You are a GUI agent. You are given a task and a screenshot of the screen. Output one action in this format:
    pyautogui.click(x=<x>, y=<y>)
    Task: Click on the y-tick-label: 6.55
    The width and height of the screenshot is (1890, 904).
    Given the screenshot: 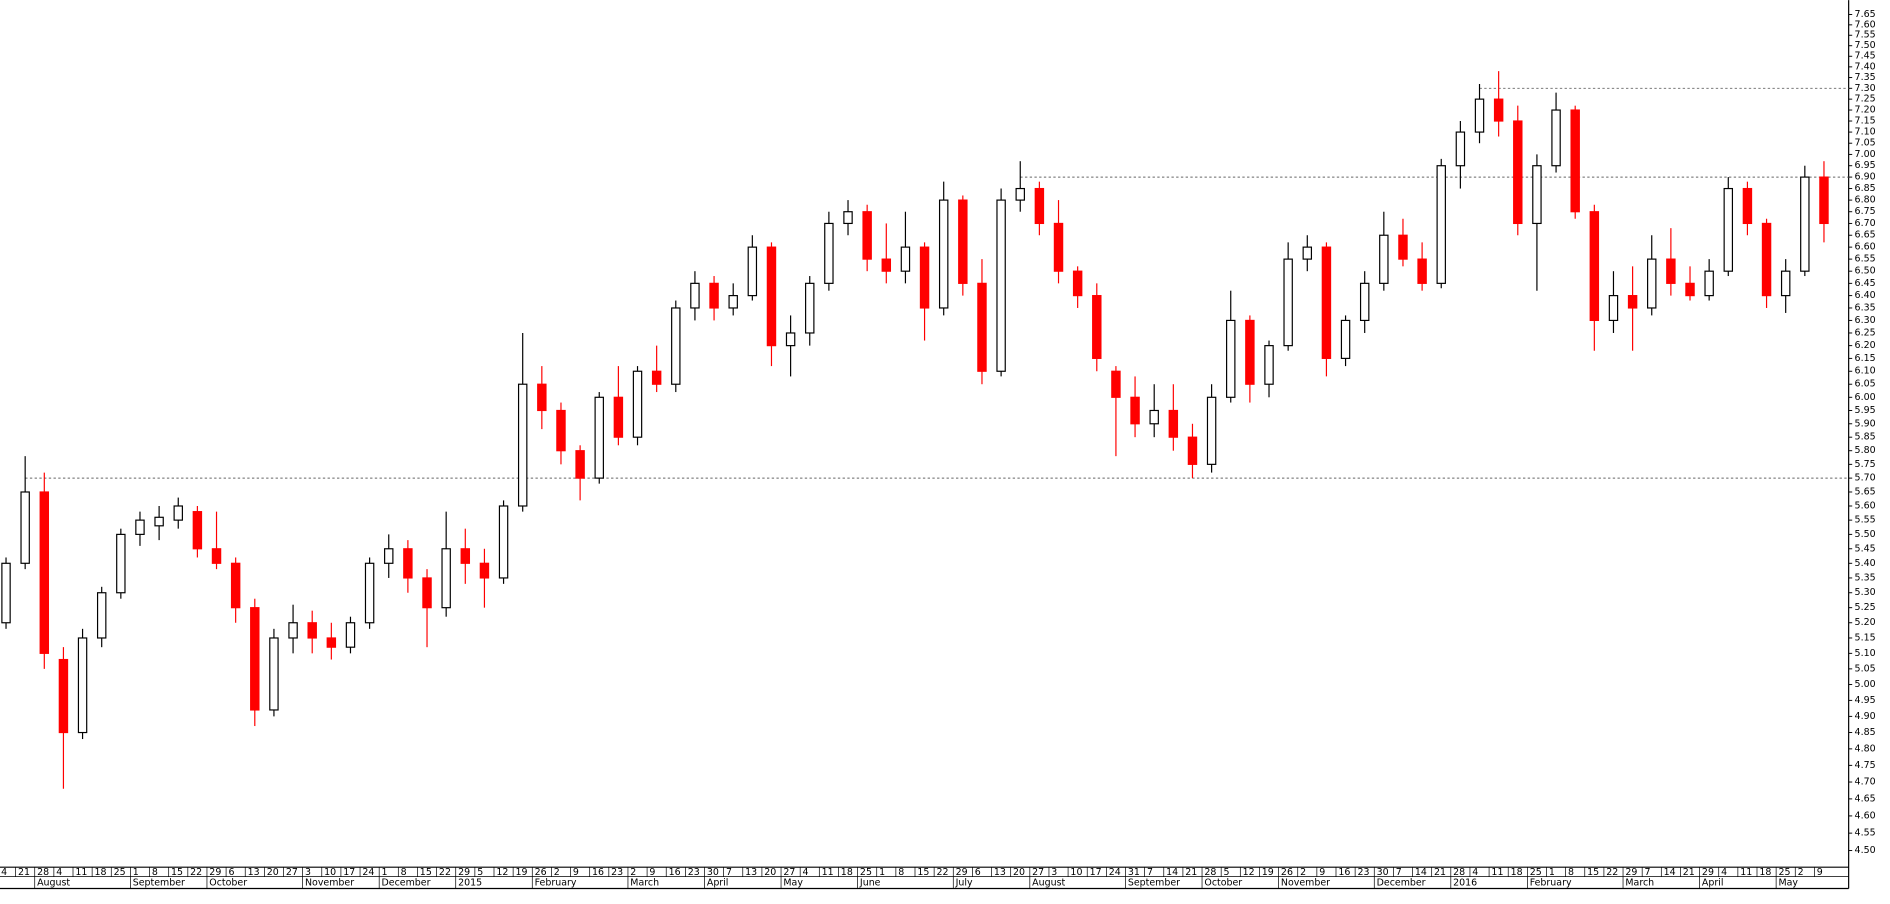 What is the action you would take?
    pyautogui.click(x=1865, y=259)
    